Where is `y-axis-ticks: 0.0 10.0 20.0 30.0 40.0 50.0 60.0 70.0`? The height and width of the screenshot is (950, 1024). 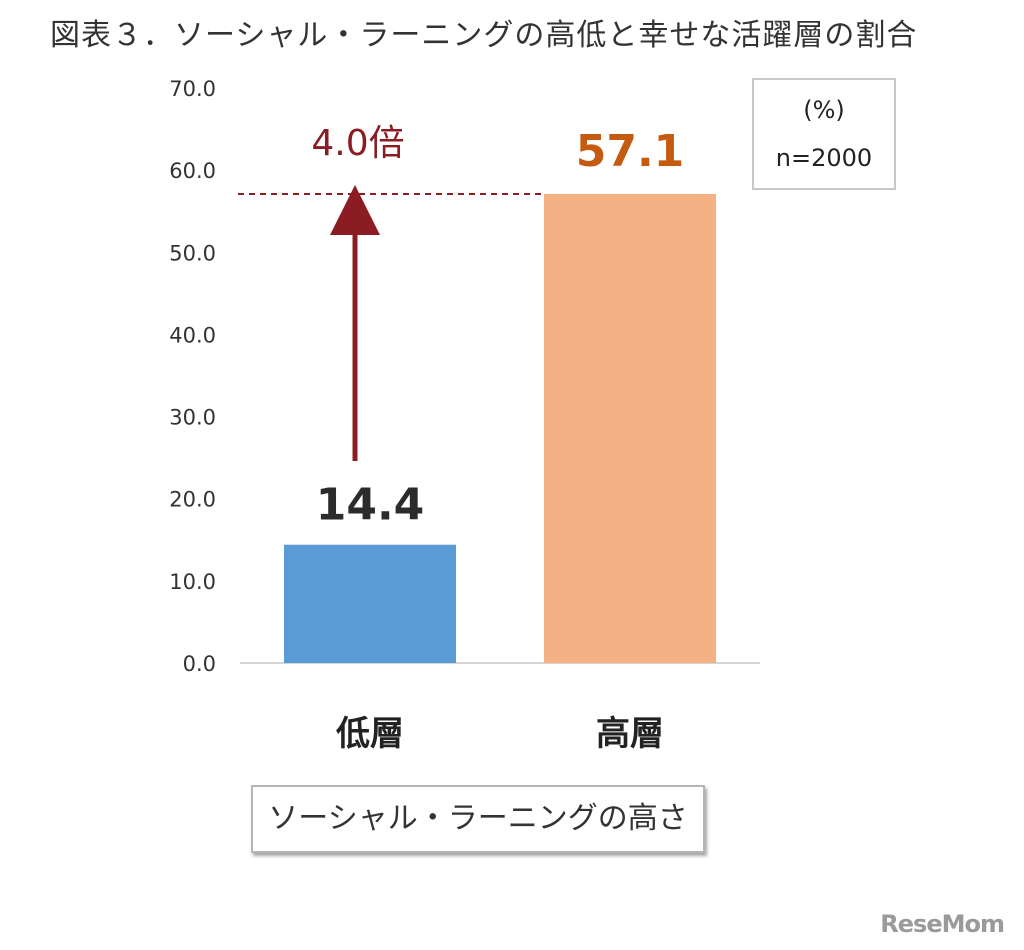
y-axis-ticks: 0.0 10.0 20.0 30.0 40.0 50.0 60.0 70.0 is located at coordinates (192, 376).